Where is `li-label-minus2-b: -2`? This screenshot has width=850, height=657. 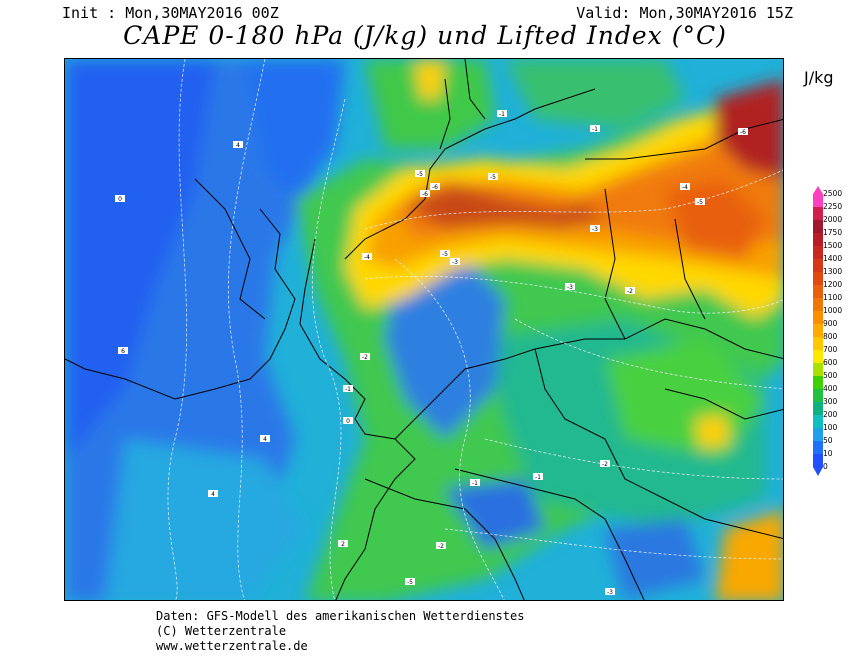 li-label-minus2-b: -2 is located at coordinates (365, 357).